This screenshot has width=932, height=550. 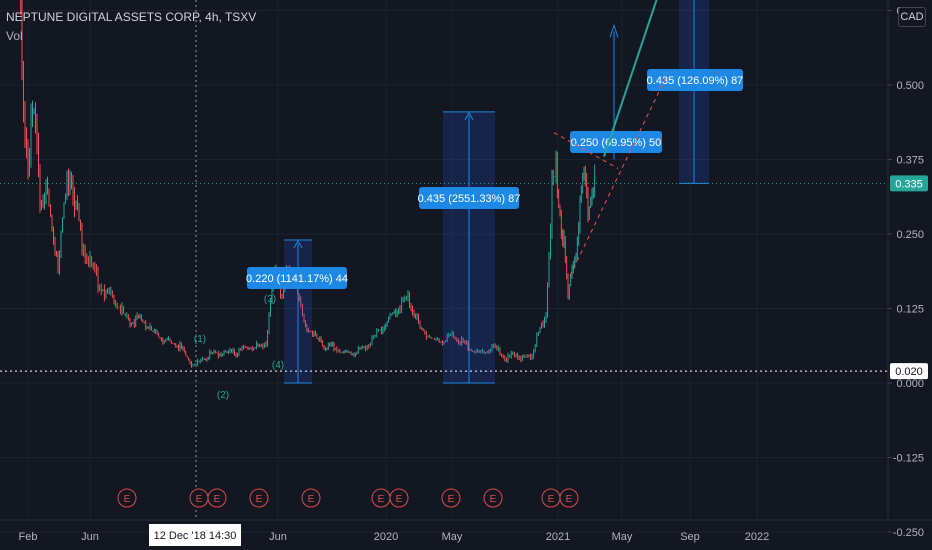 I want to click on wave-label: (1), so click(x=200, y=339).